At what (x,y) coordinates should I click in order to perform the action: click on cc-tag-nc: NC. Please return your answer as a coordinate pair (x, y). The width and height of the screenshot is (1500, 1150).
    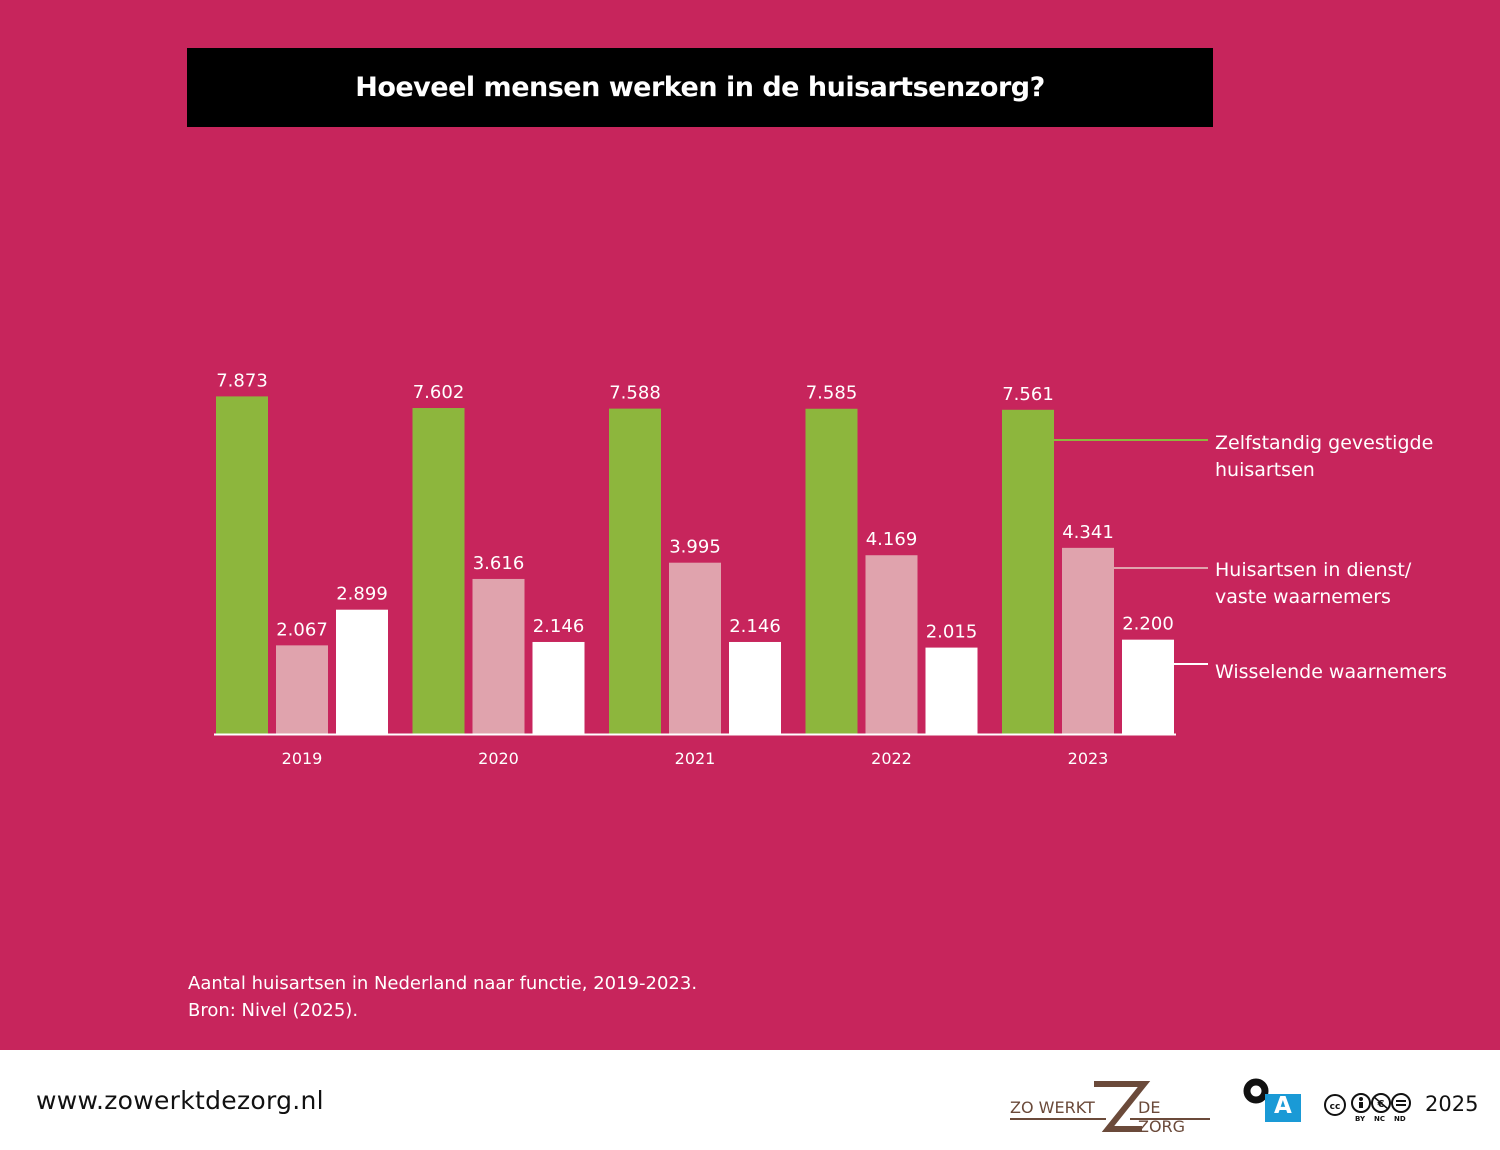
    Looking at the image, I should click on (1379, 1119).